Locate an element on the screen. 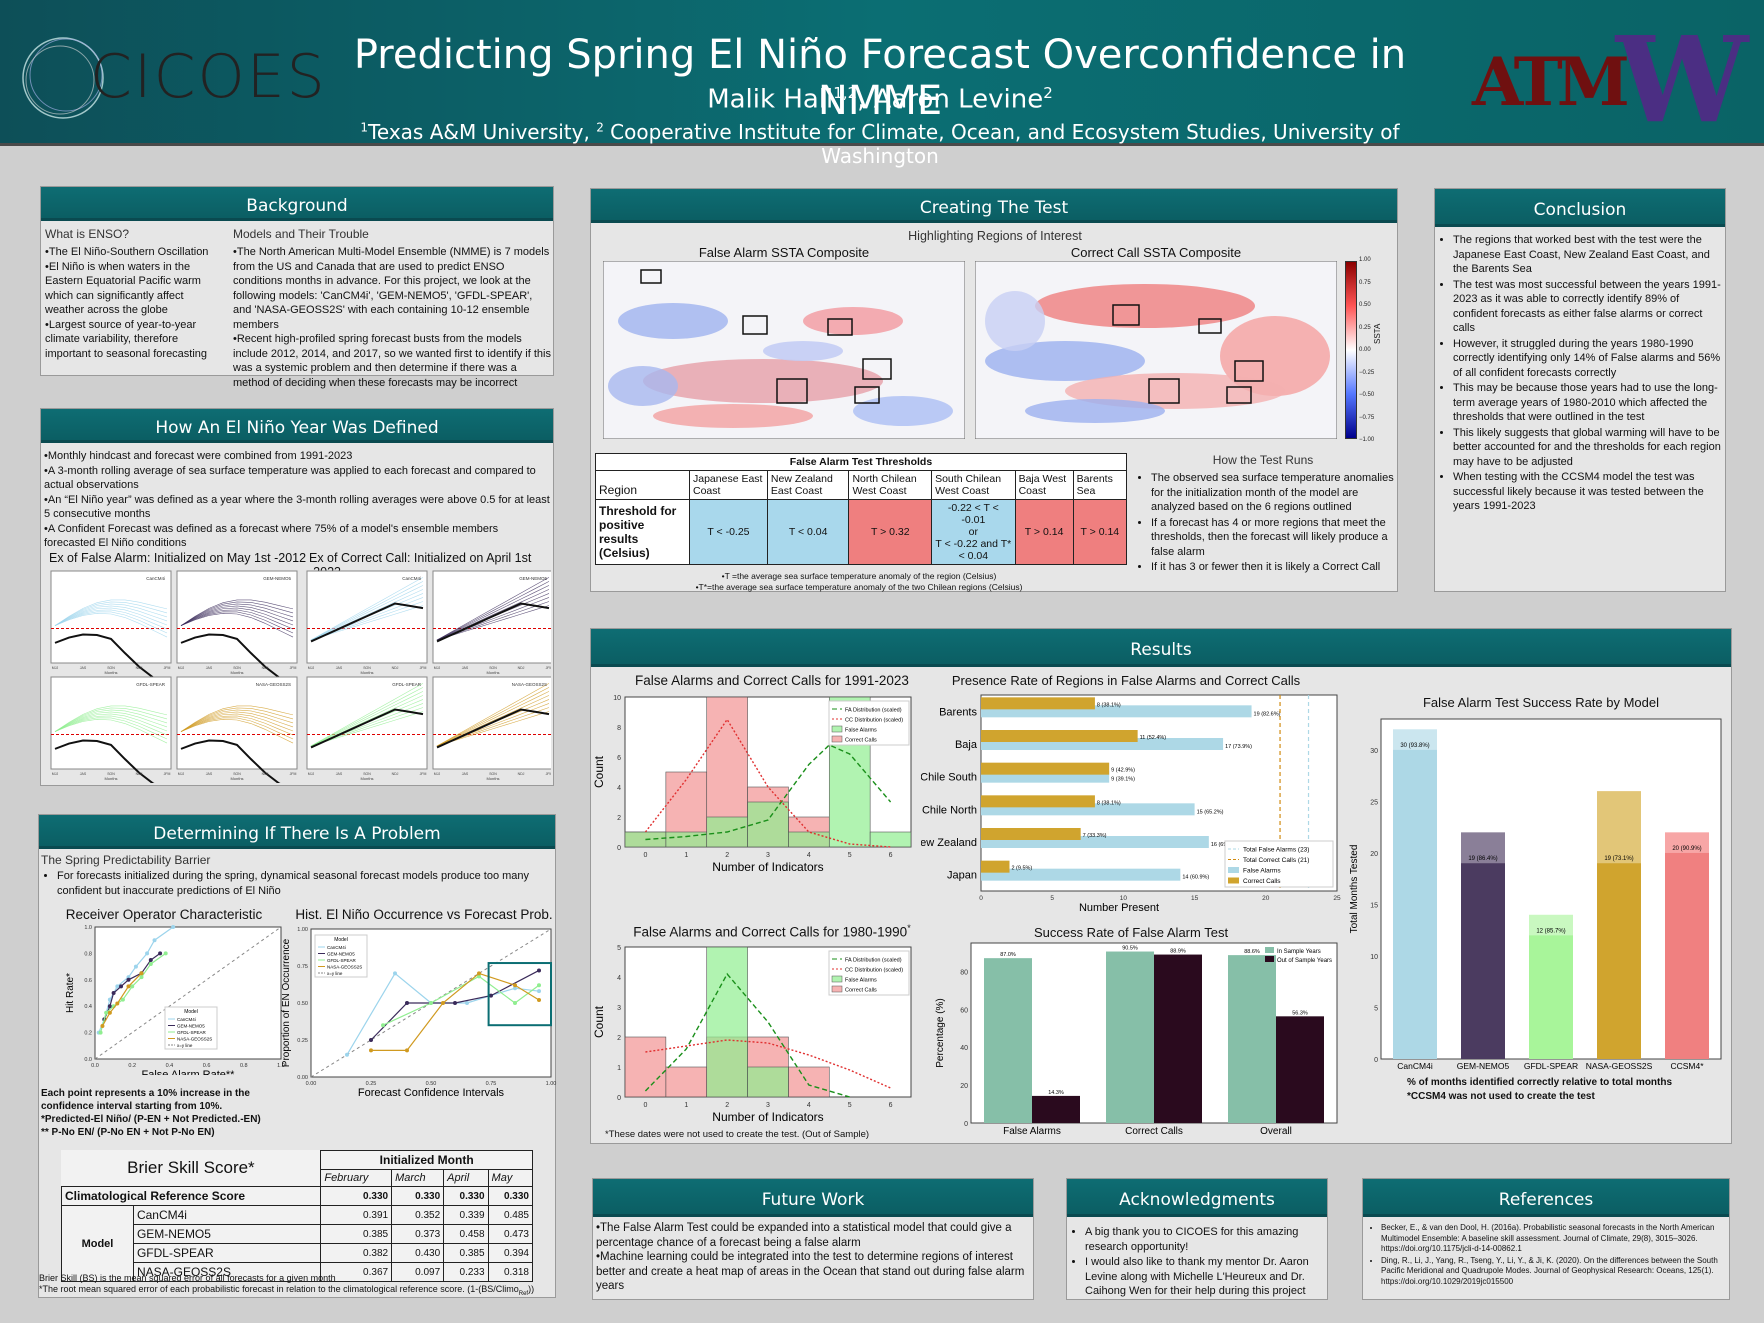 The image size is (1764, 1323). legend-label: Correct Calls is located at coordinates (861, 741).